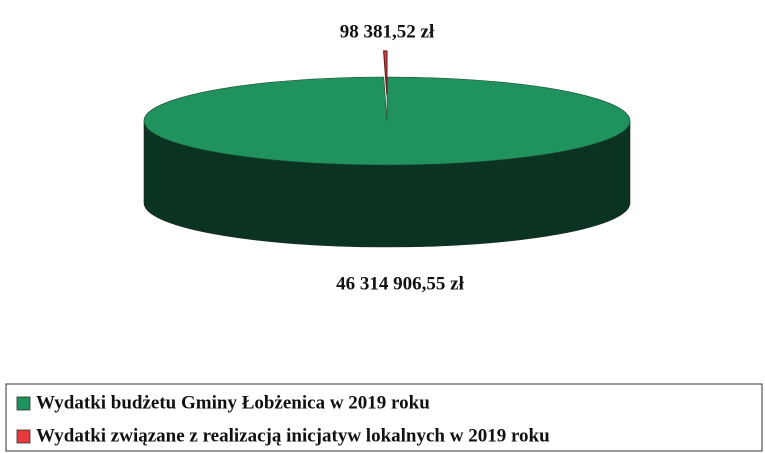 This screenshot has width=765, height=453. I want to click on data-label: 98 381,52 zł, so click(387, 31).